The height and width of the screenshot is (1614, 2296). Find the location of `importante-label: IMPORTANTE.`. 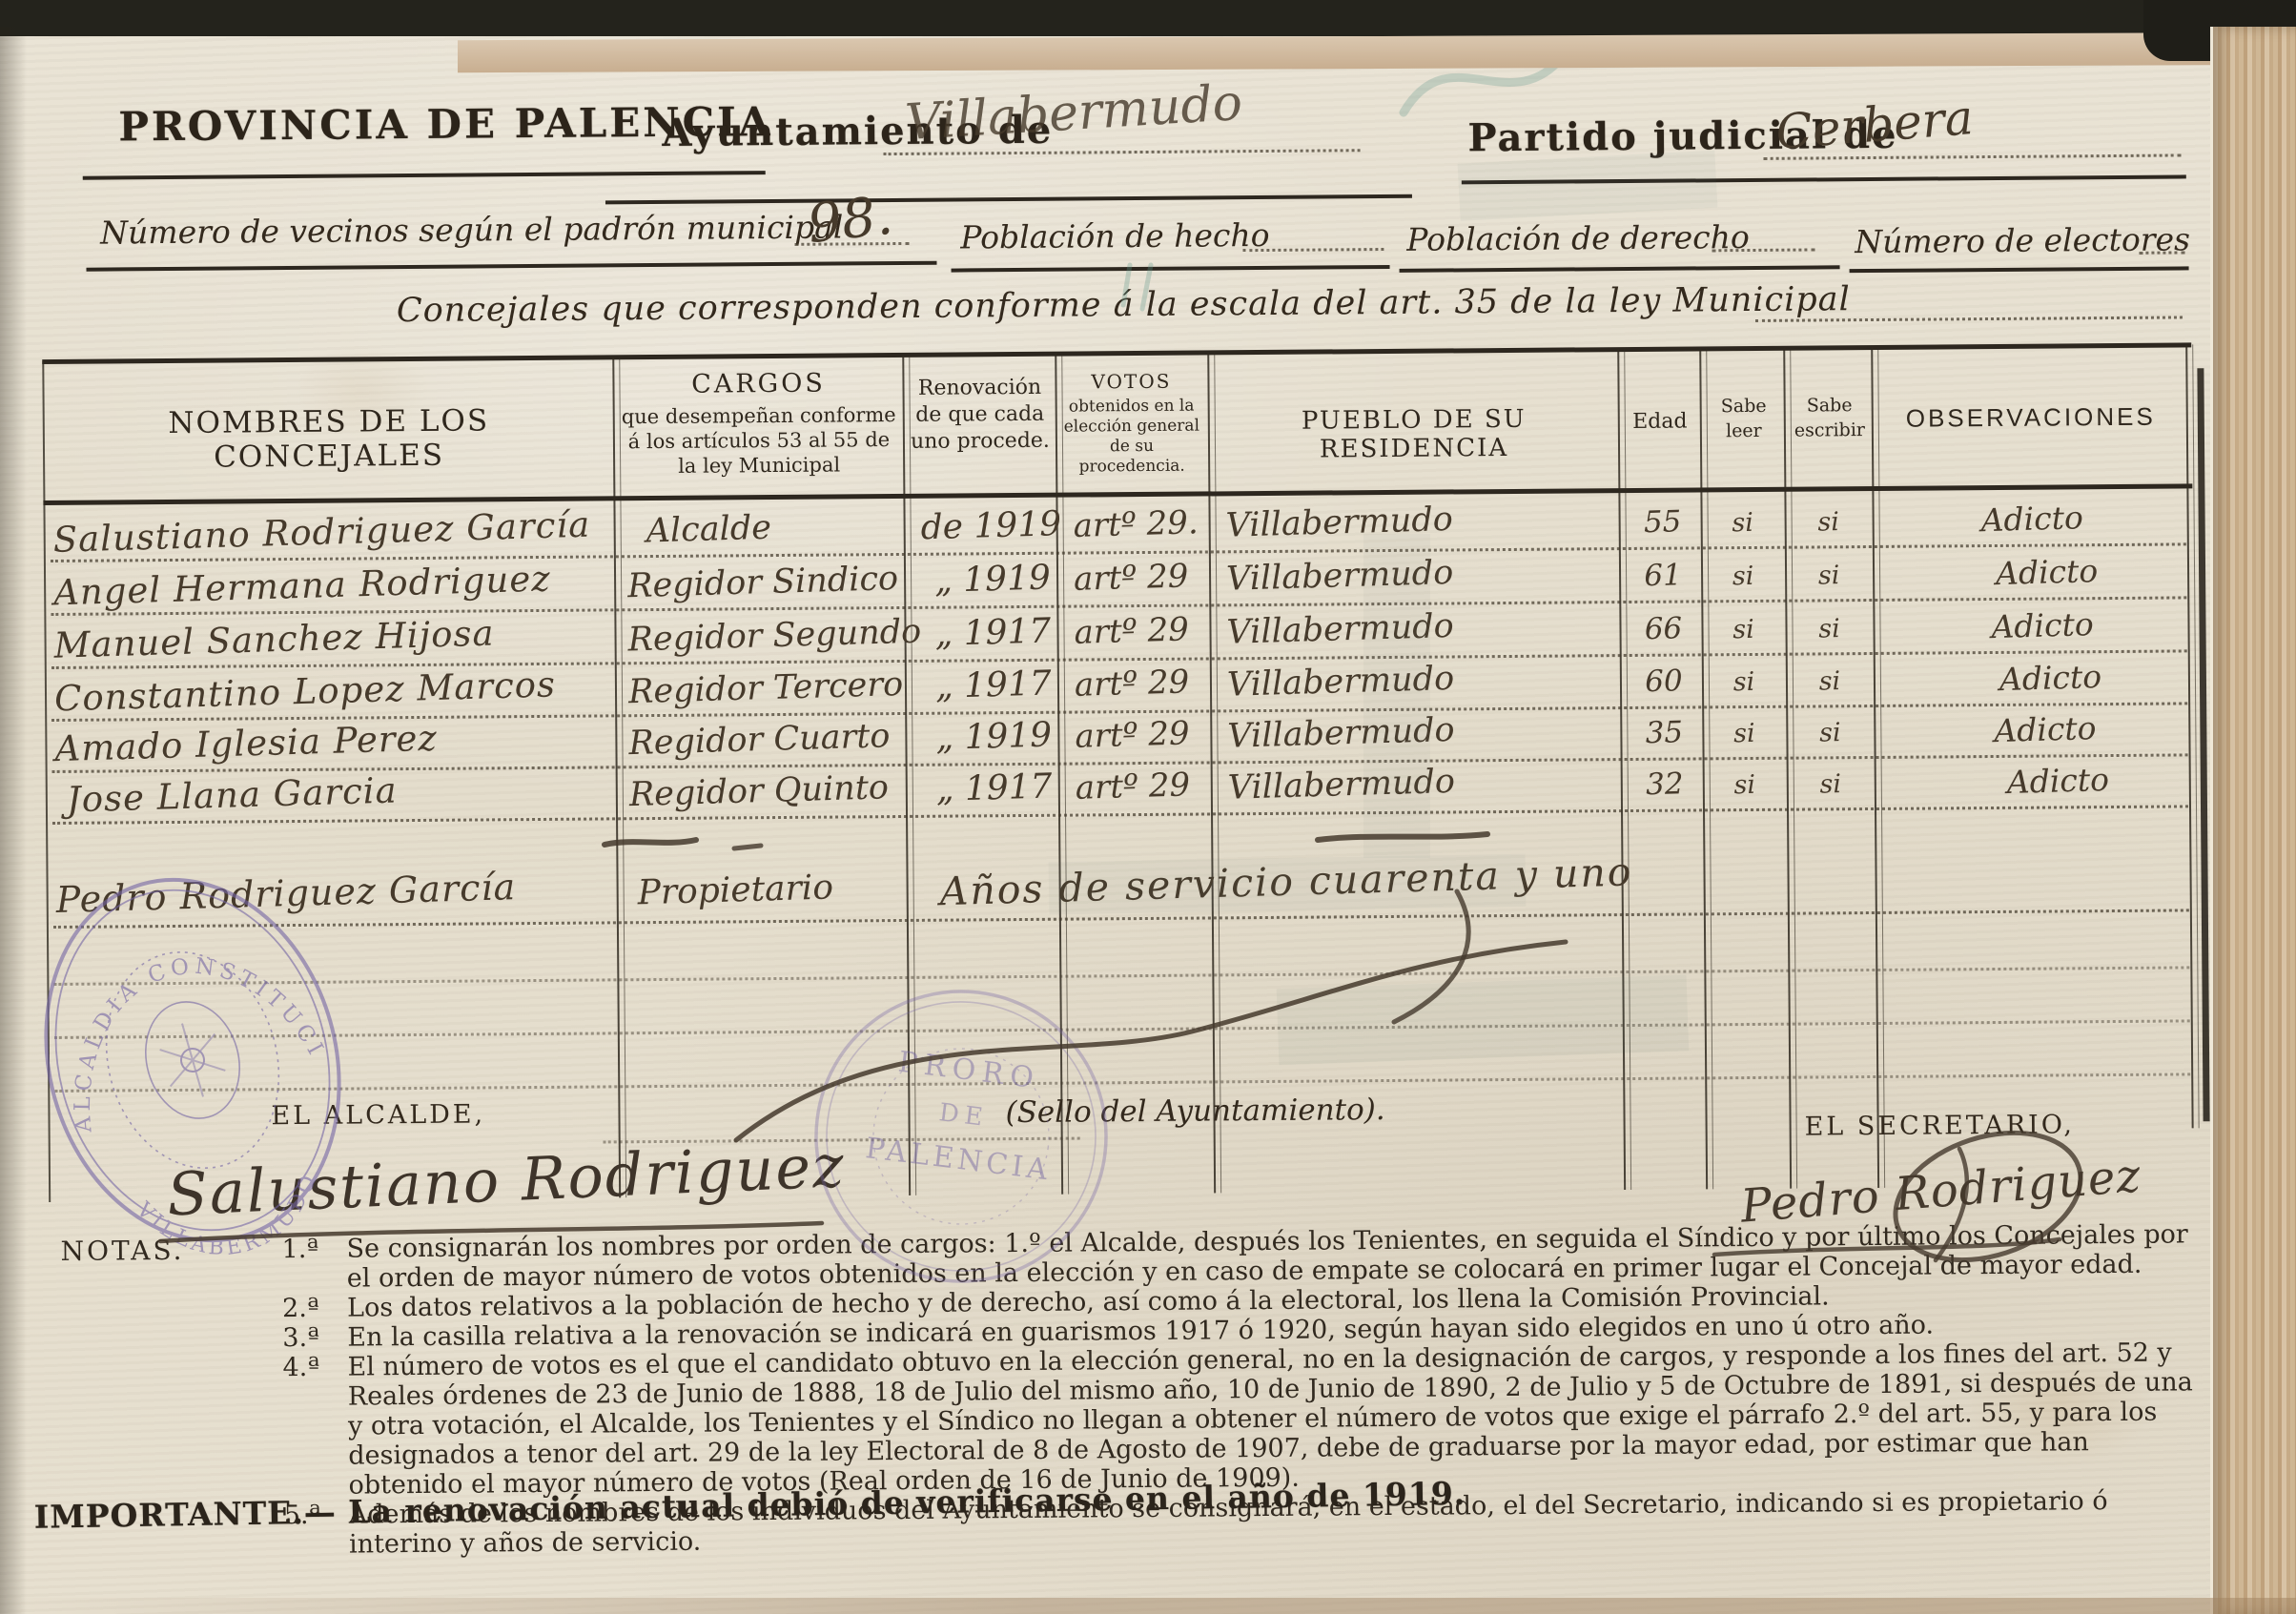

importante-label: IMPORTANTE. is located at coordinates (169, 1515).